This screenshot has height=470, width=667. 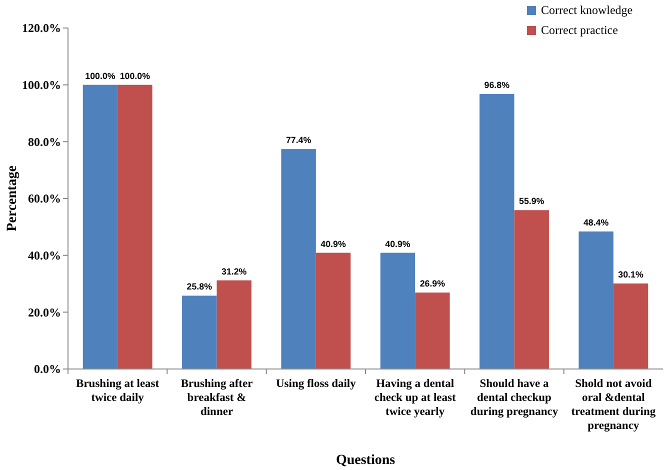 I want to click on x-axis-title: Questions, so click(x=366, y=460).